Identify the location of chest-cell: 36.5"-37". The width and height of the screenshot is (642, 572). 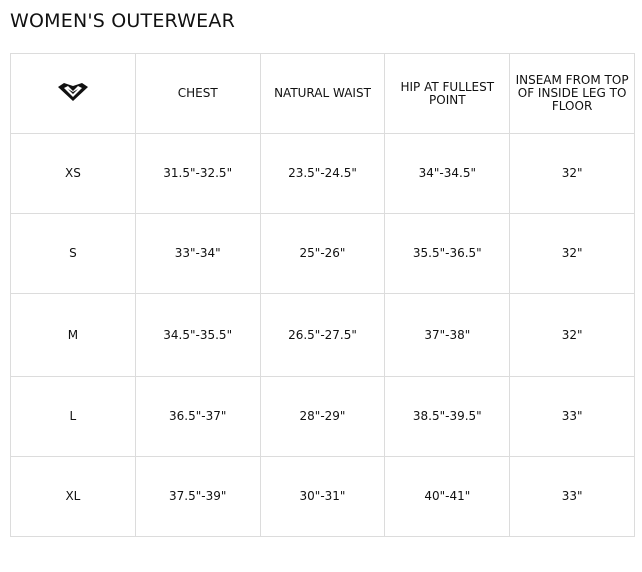
(197, 416).